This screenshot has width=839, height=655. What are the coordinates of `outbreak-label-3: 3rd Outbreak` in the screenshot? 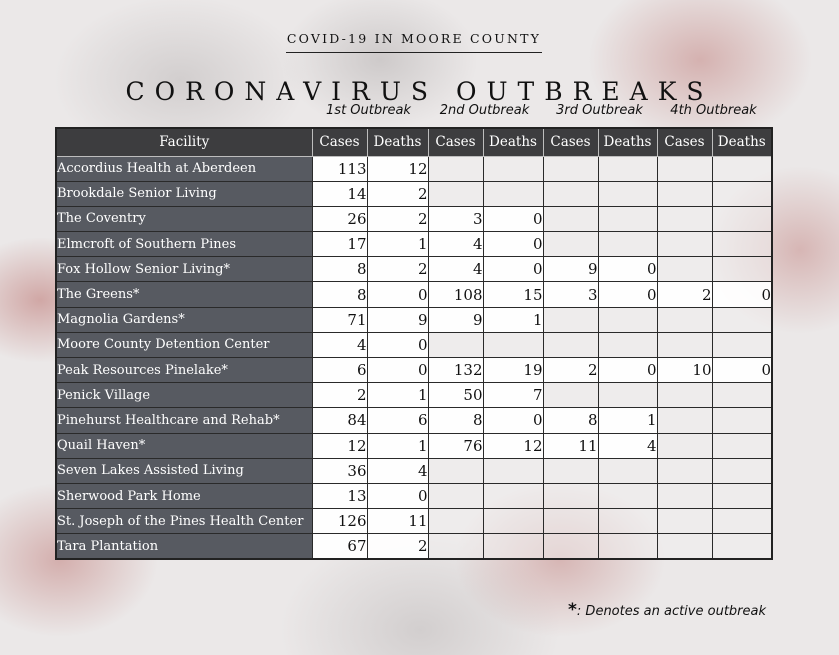 It's located at (599, 110).